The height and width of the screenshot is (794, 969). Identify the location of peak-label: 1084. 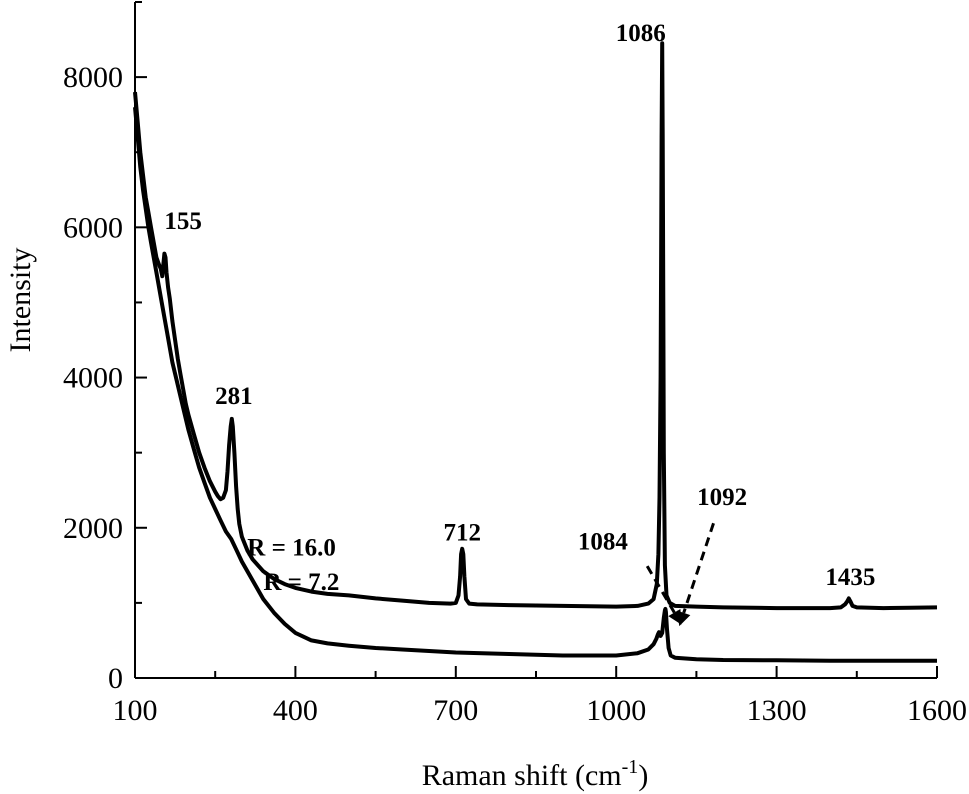
(603, 542).